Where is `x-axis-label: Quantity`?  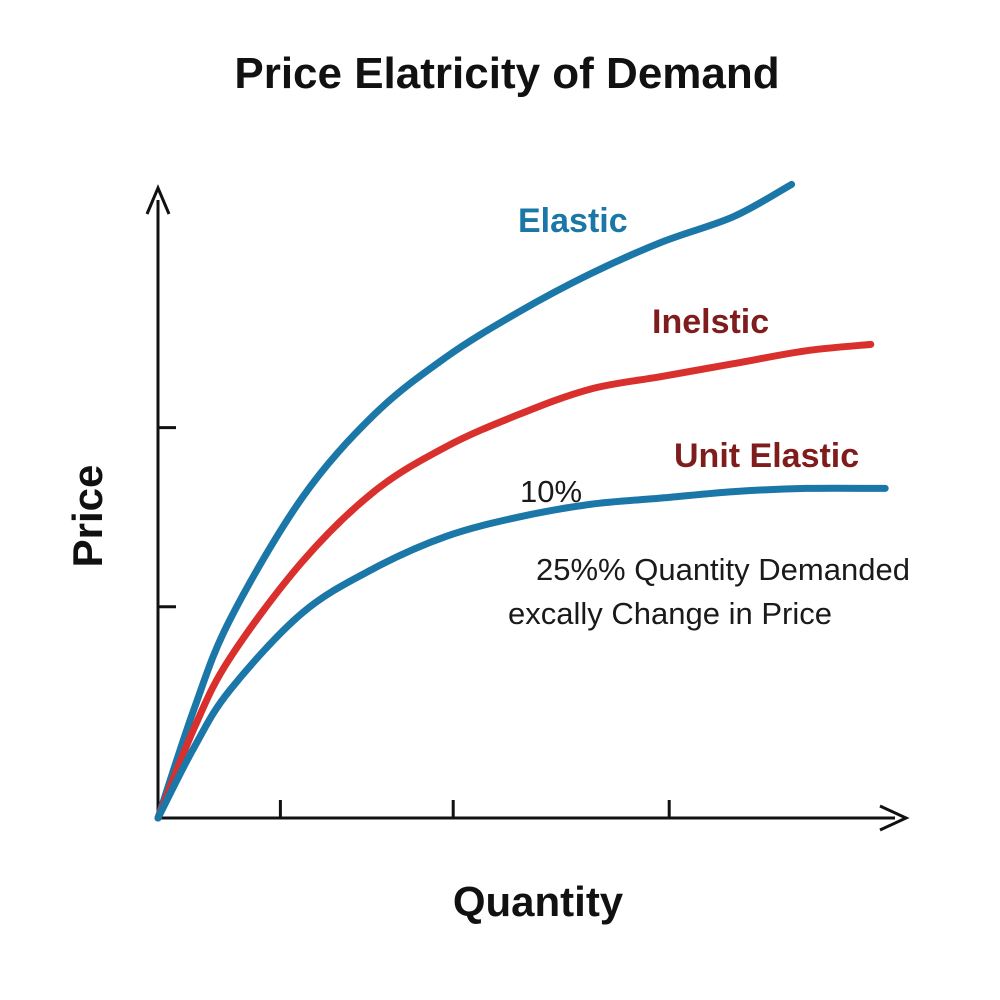 x-axis-label: Quantity is located at coordinates (538, 901).